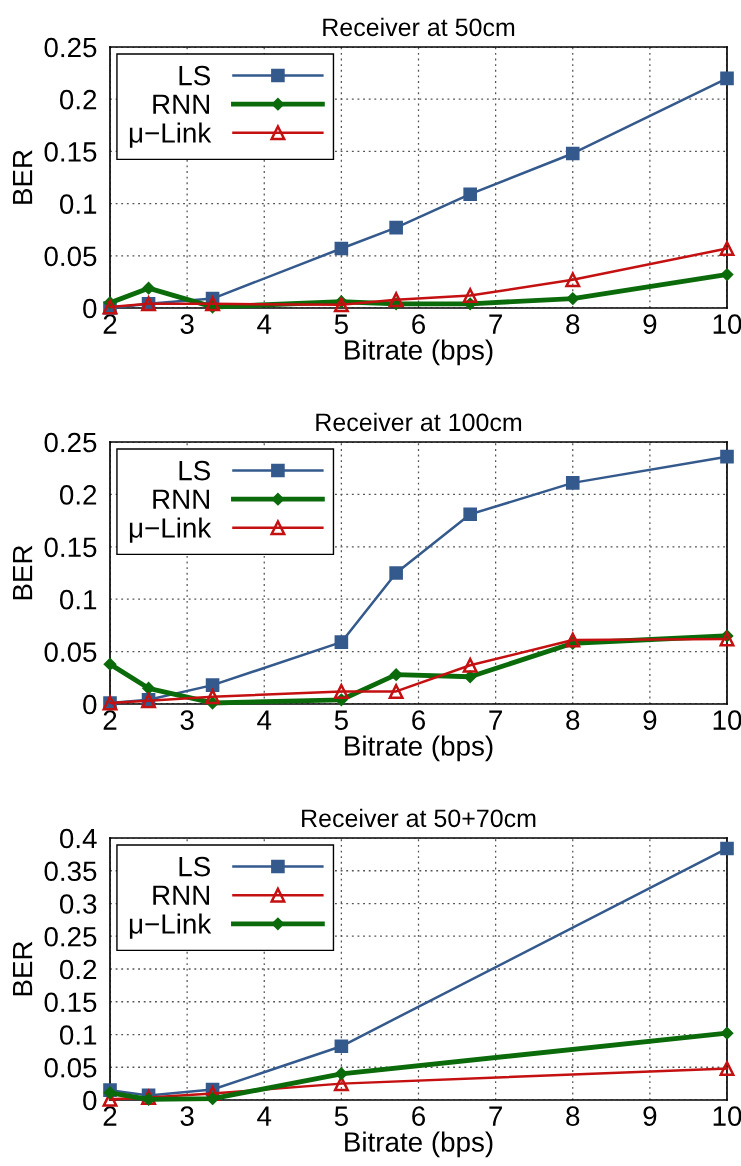 The height and width of the screenshot is (1166, 741). Describe the element at coordinates (419, 422) in the screenshot. I see `chart-title: Receiver at 100cm` at that location.